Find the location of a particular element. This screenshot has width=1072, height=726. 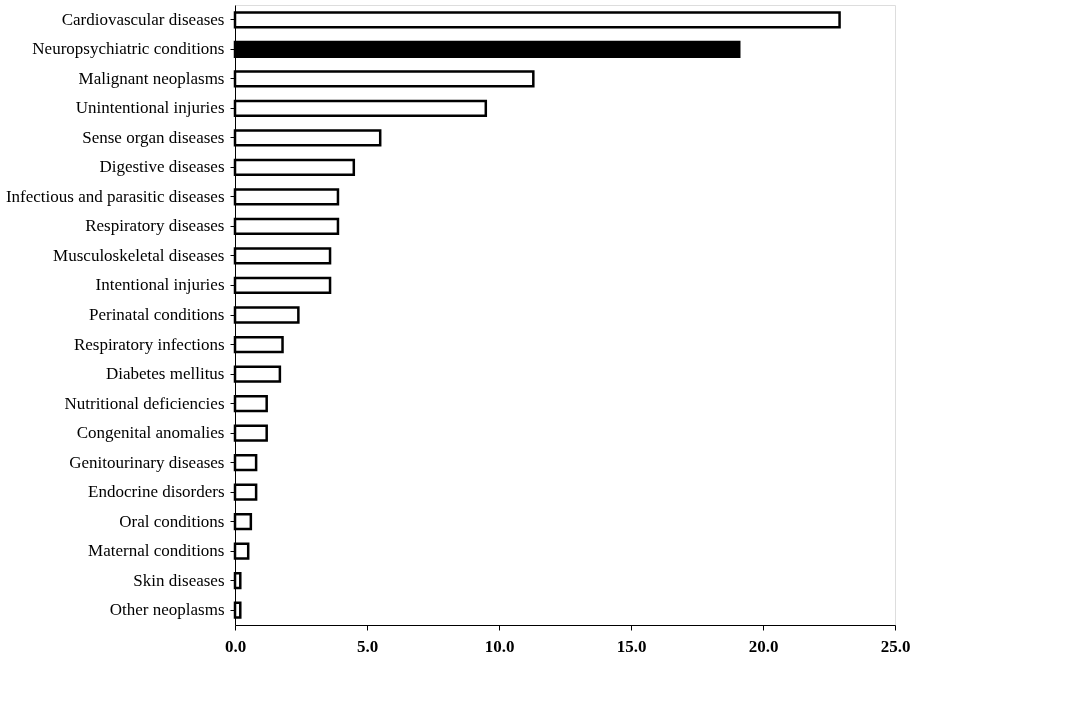

y-tick-label: Infectious and parasitic diseases is located at coordinates (115, 196).